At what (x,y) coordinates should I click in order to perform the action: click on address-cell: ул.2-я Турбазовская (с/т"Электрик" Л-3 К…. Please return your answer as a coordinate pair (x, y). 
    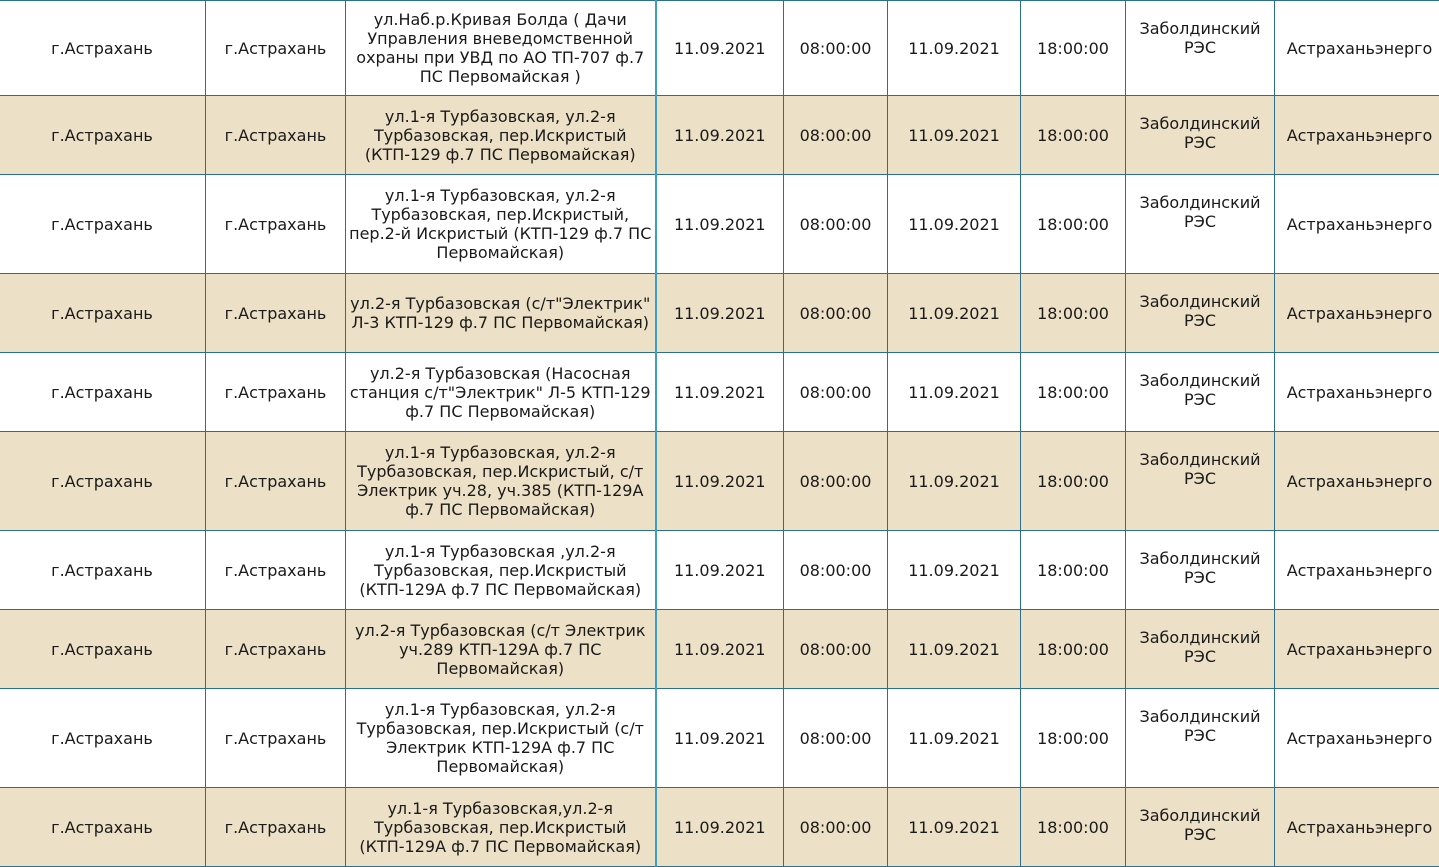
    Looking at the image, I should click on (501, 313).